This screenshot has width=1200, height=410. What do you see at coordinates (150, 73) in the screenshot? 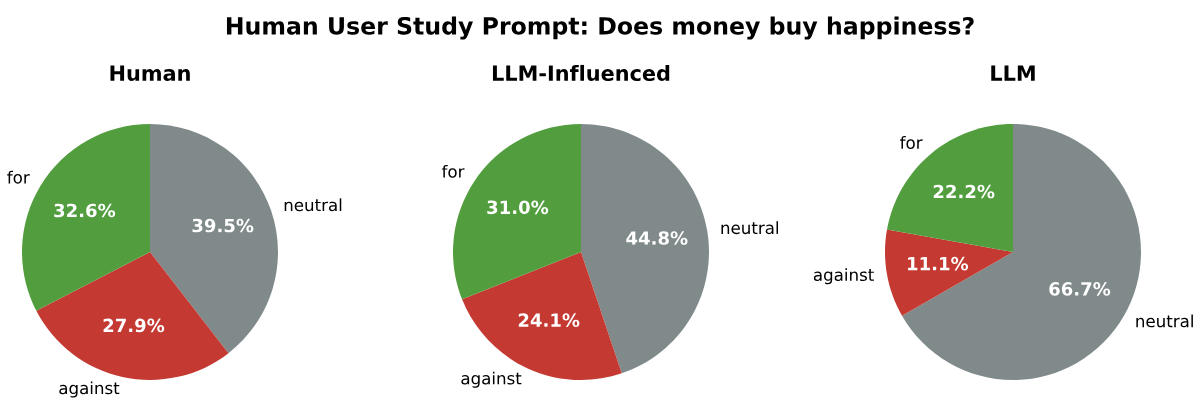
I see `chart-title: Human` at bounding box center [150, 73].